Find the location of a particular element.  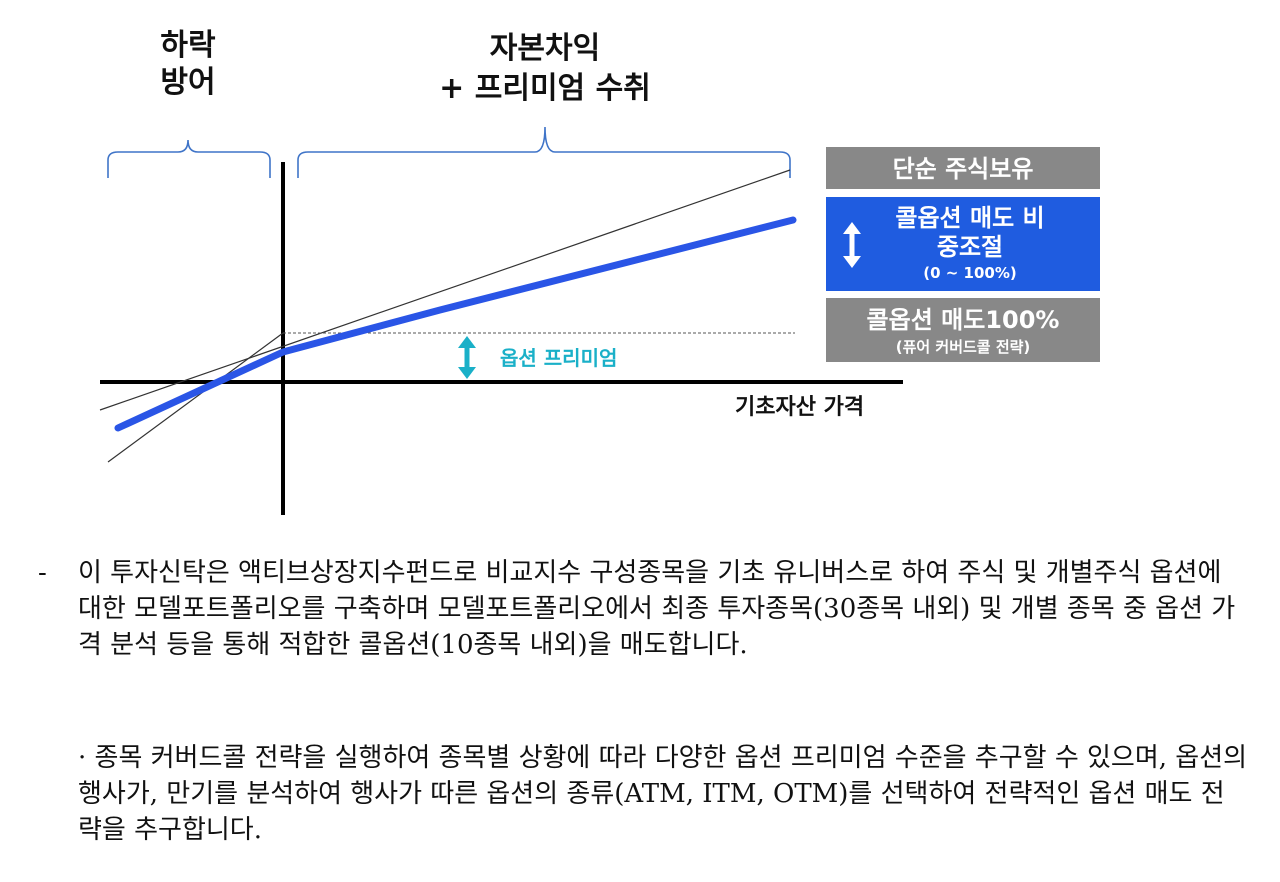

legend-updown-arrow-icon is located at coordinates (852, 245).